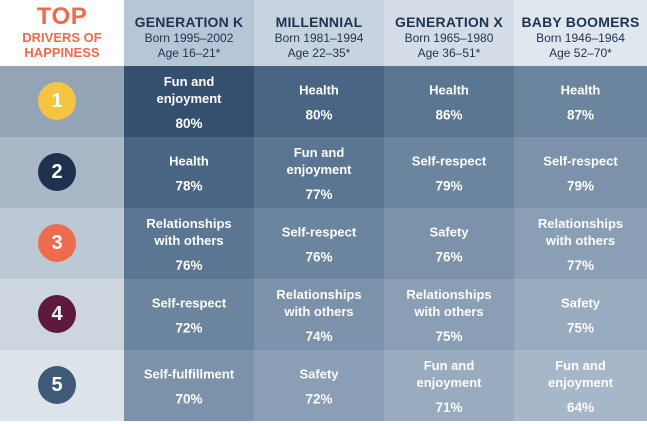 The width and height of the screenshot is (647, 424). Describe the element at coordinates (189, 385) in the screenshot. I see `driver-cell: Self-fulfillment 70%` at that location.